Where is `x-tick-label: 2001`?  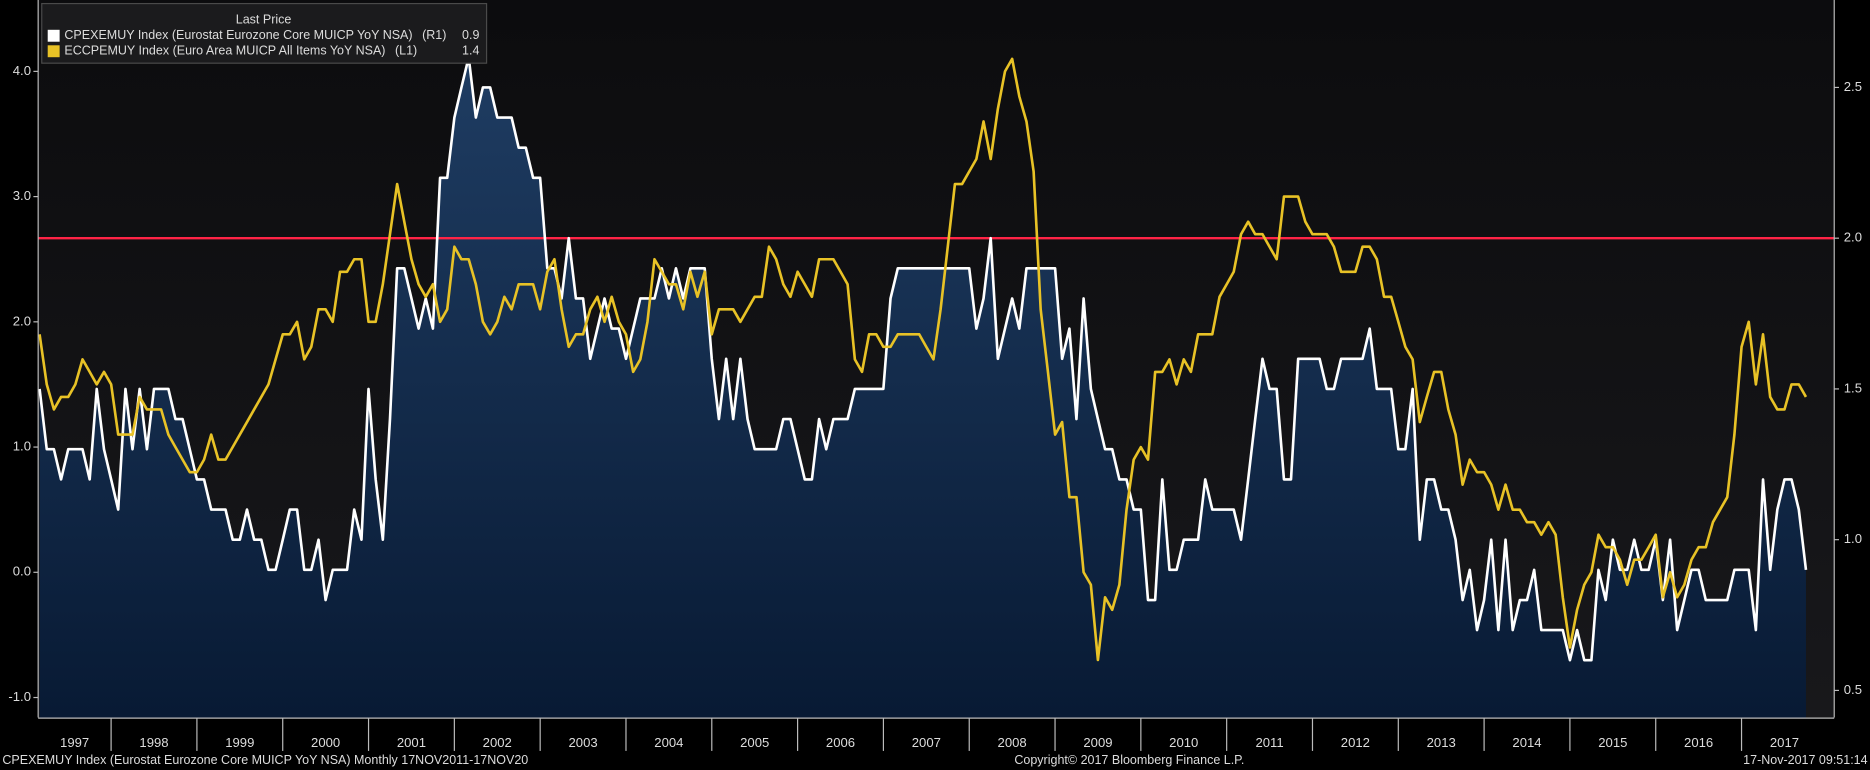 x-tick-label: 2001 is located at coordinates (411, 742).